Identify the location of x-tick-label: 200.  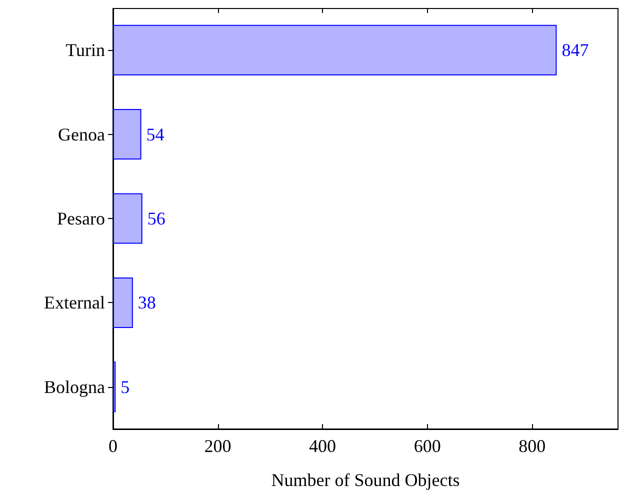
(218, 446).